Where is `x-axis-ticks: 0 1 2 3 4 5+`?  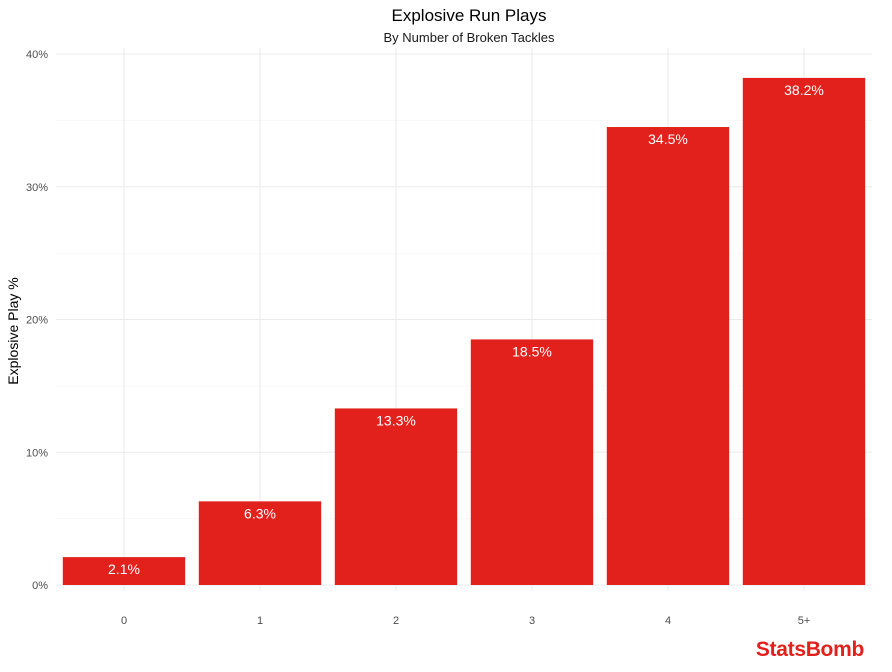
x-axis-ticks: 0 1 2 3 4 5+ is located at coordinates (465, 621).